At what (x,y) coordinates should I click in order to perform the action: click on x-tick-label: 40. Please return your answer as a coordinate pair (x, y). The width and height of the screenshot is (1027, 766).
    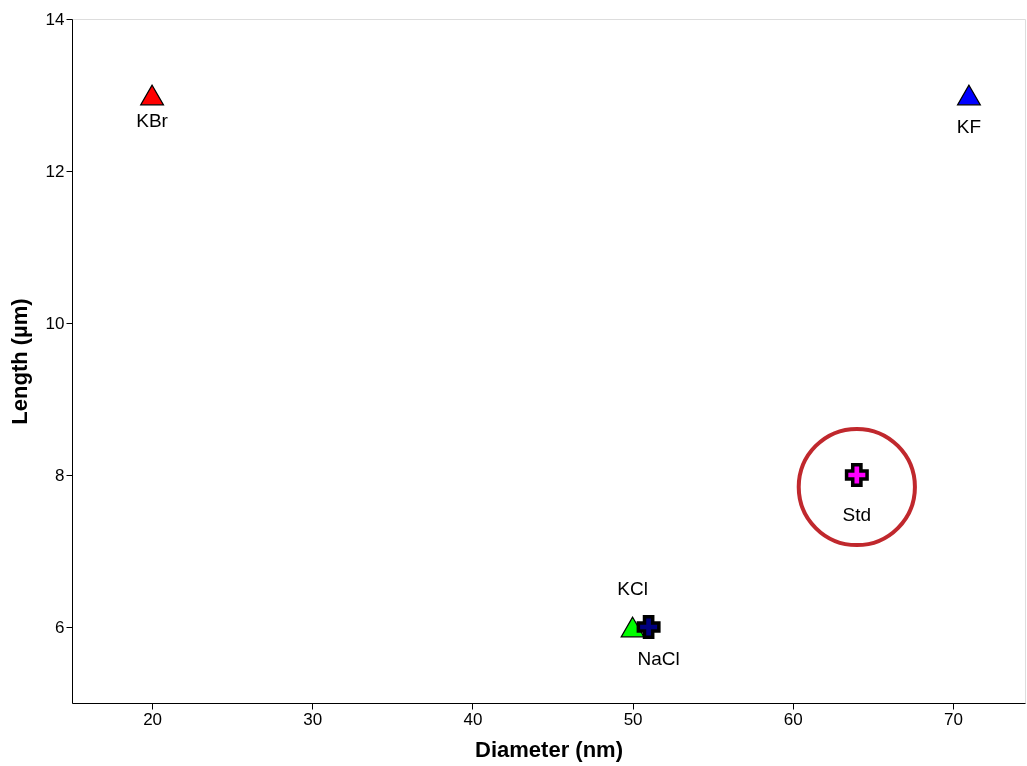
    Looking at the image, I should click on (473, 719).